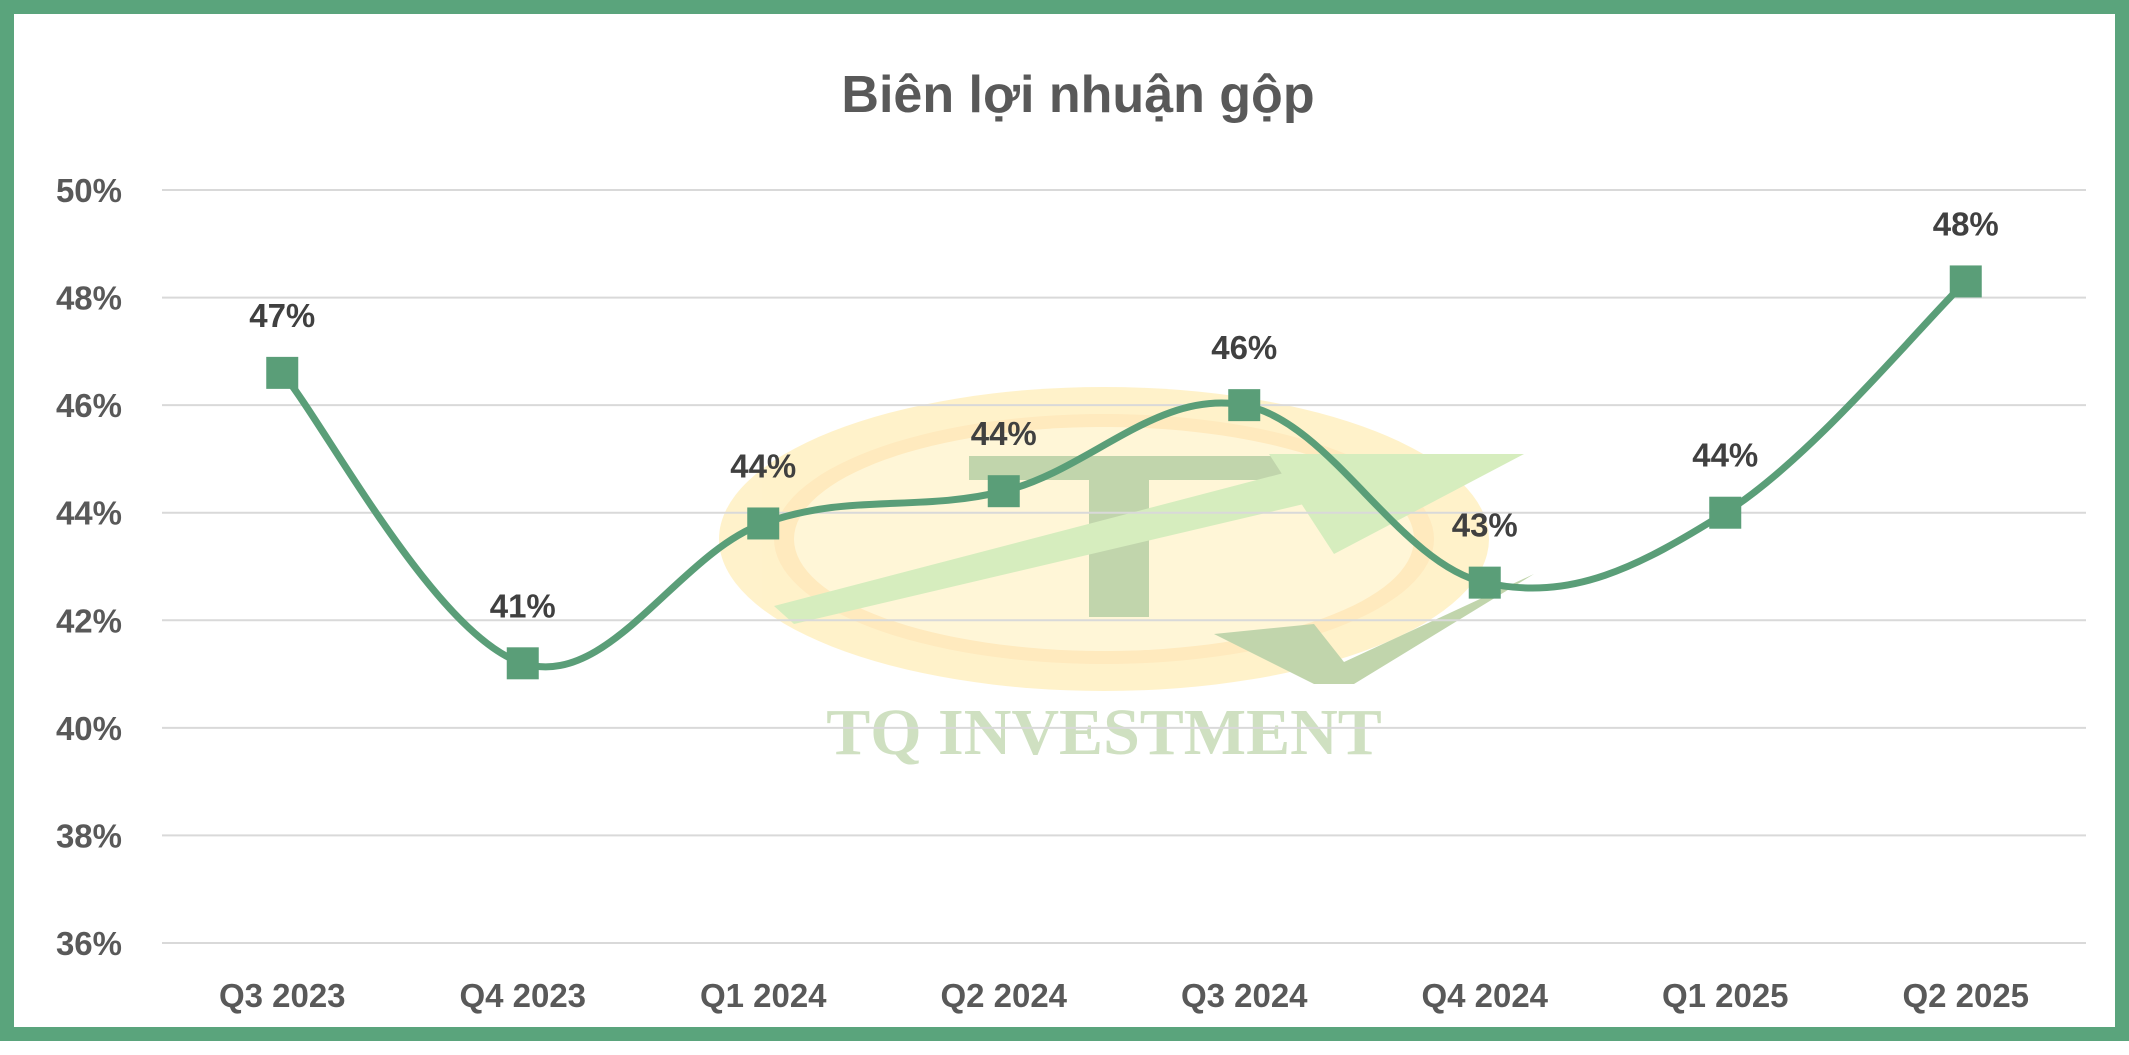 This screenshot has height=1055, width=2129. I want to click on y-tick-label: 40%, so click(89, 728).